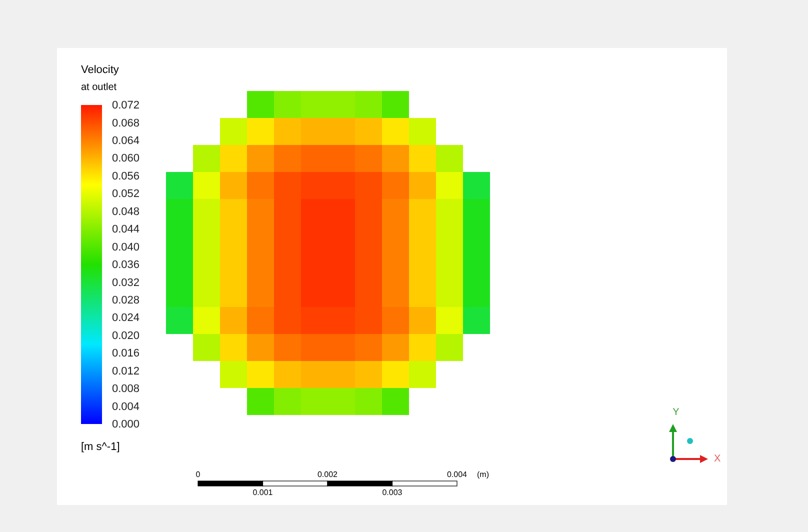 The image size is (808, 532). Describe the element at coordinates (327, 474) in the screenshot. I see `text: 0.002` at that location.